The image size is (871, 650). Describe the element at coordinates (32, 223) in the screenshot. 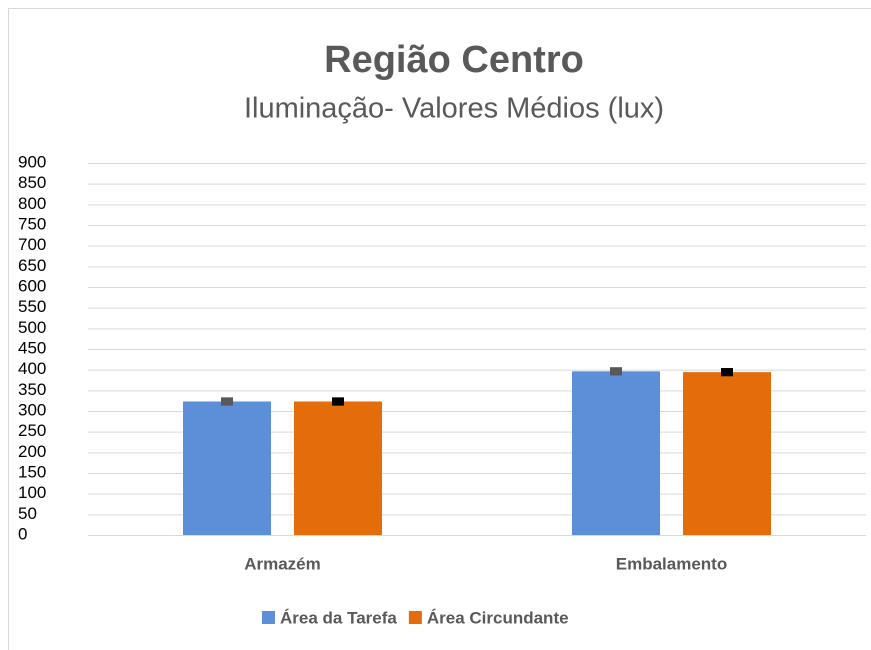

I see `y-tick-label: 750` at that location.